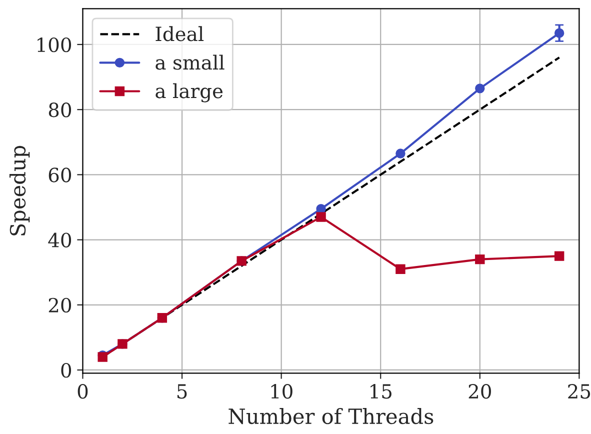  What do you see at coordinates (60, 305) in the screenshot?
I see `y-tick-label: 20` at bounding box center [60, 305].